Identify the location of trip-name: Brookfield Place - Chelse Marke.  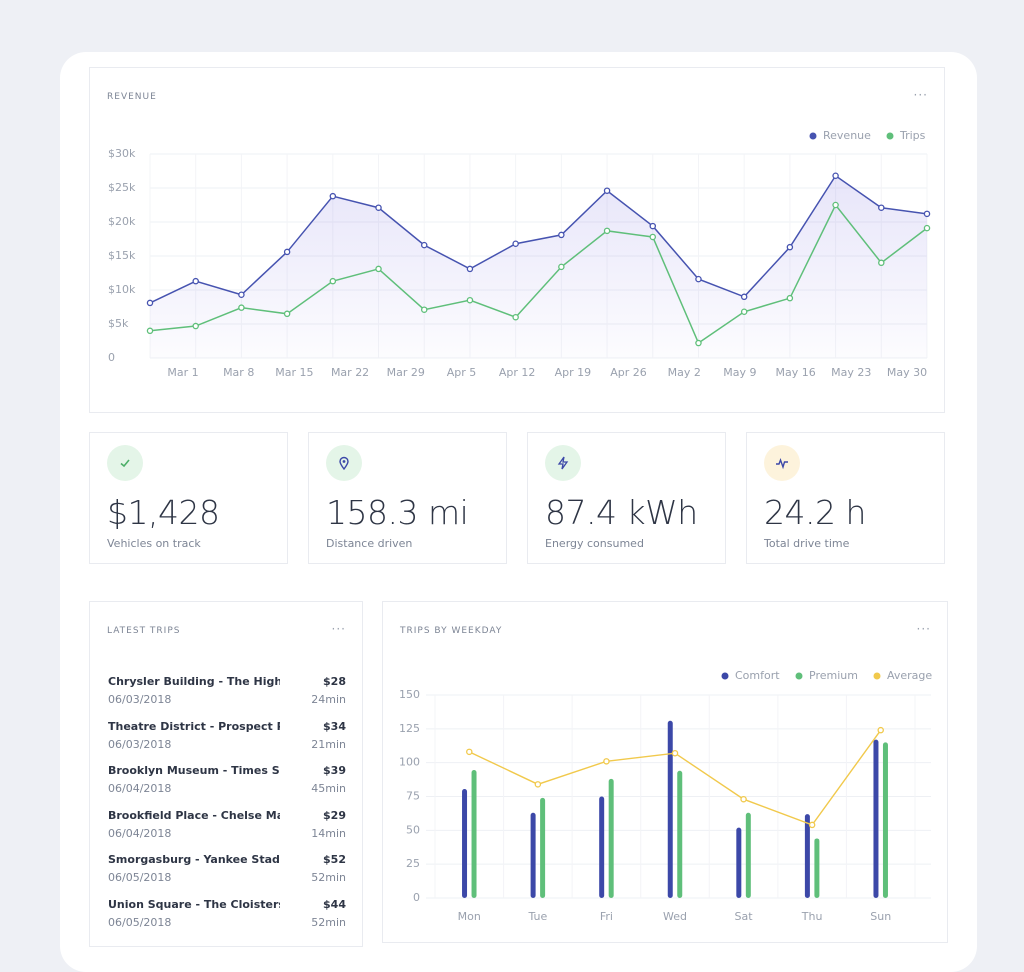
(194, 815).